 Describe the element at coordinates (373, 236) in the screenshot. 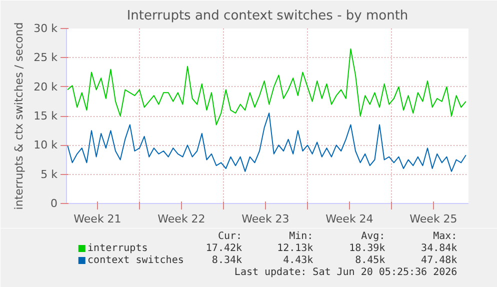

I see `text: Avg:` at that location.